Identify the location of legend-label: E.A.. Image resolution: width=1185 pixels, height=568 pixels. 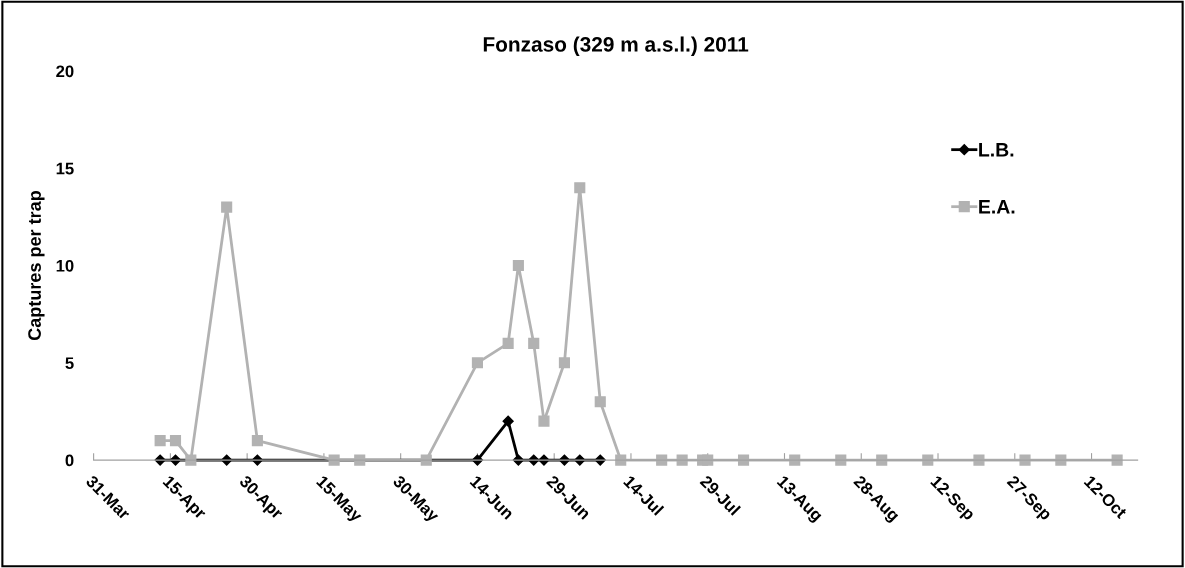
(997, 207).